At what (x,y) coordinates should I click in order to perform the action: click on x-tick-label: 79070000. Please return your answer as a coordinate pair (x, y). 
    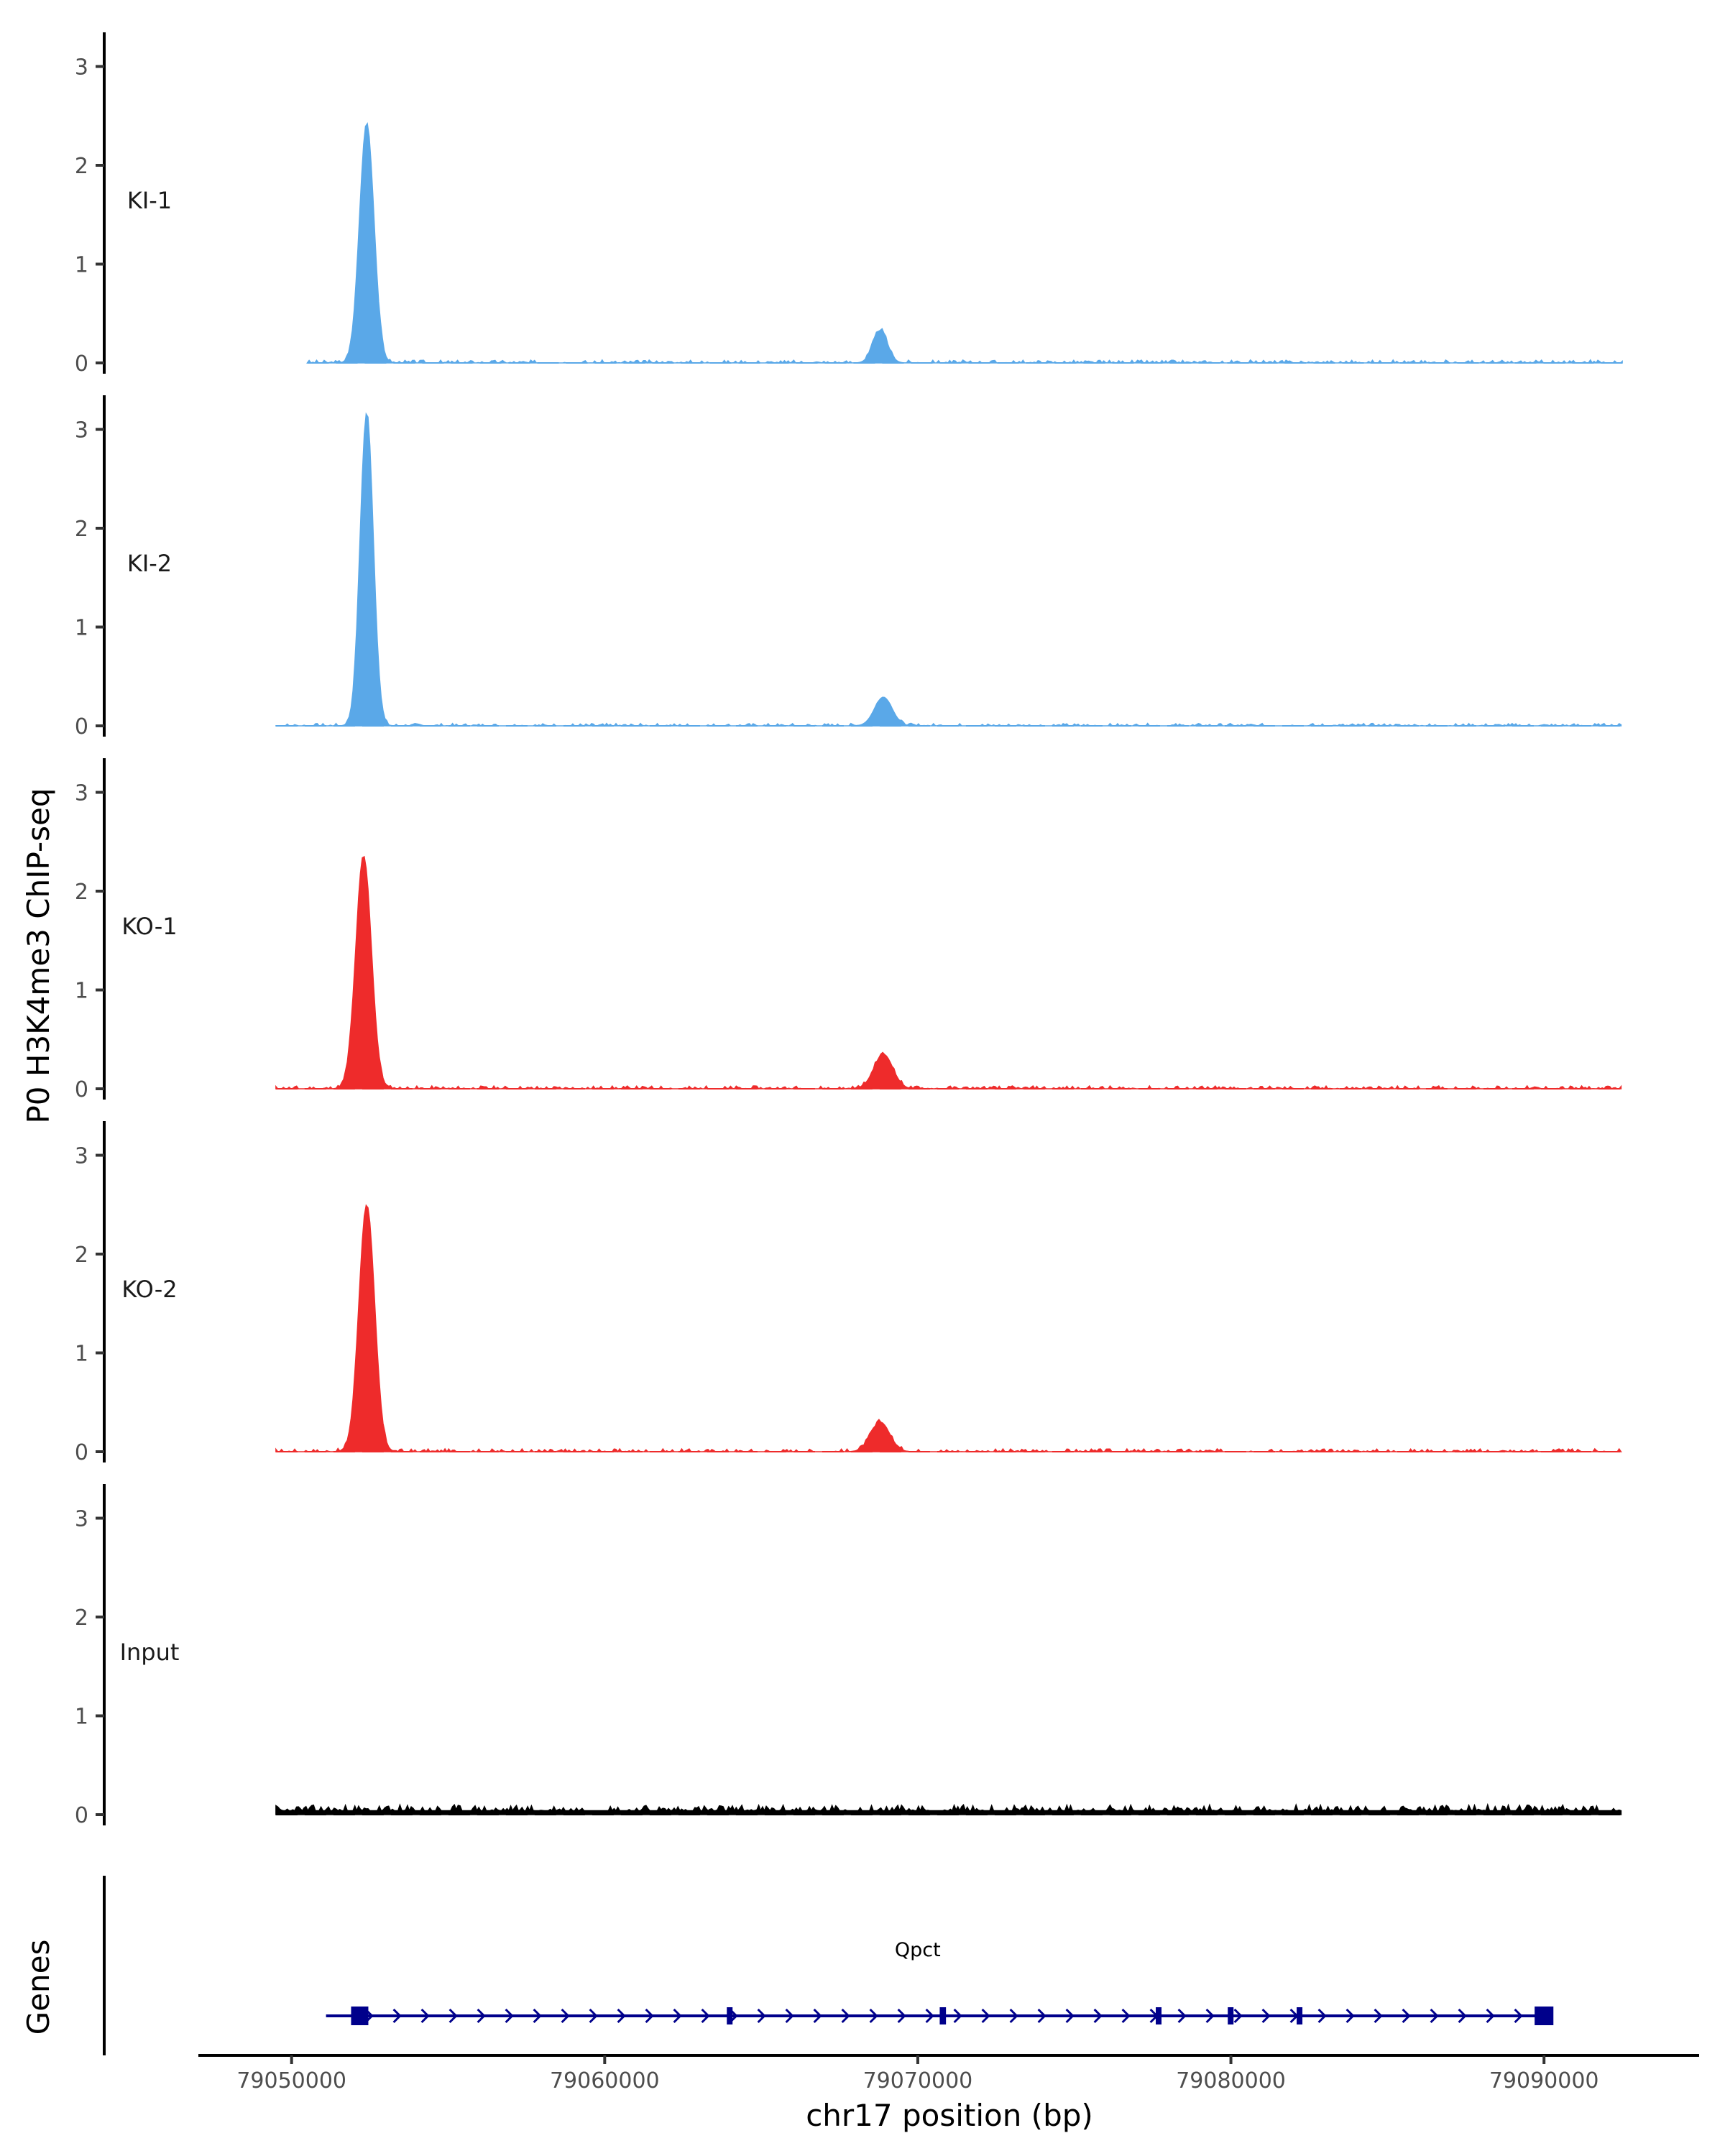
    Looking at the image, I should click on (918, 2080).